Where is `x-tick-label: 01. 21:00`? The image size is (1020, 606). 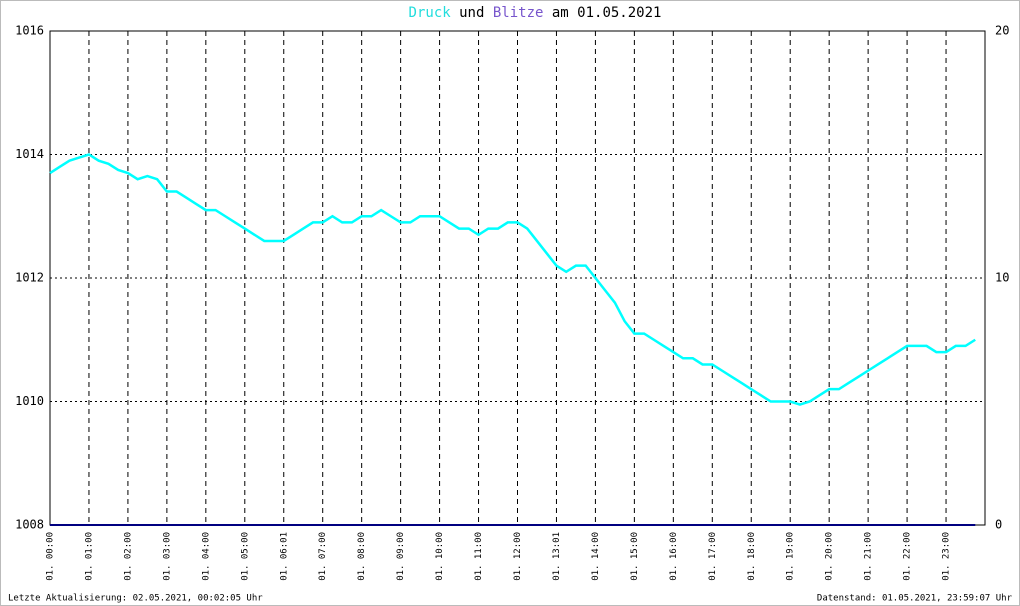 x-tick-label: 01. 21:00 is located at coordinates (869, 556).